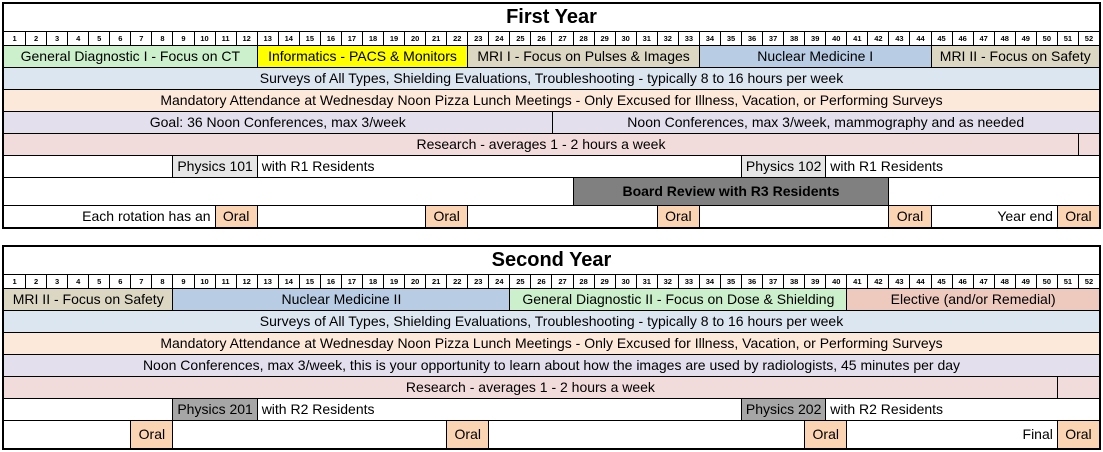  What do you see at coordinates (351, 281) in the screenshot?
I see `week-number-cell: 17` at bounding box center [351, 281].